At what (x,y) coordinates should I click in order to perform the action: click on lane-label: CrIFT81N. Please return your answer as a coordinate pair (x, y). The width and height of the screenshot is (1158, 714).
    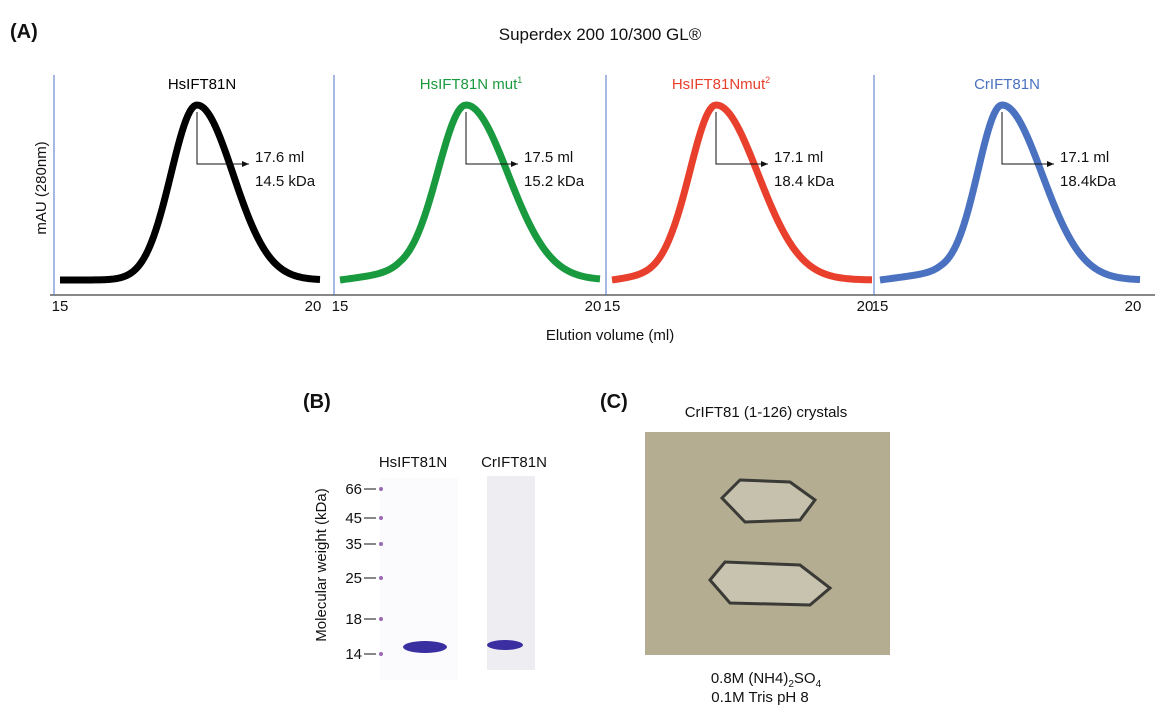
    Looking at the image, I should click on (514, 462).